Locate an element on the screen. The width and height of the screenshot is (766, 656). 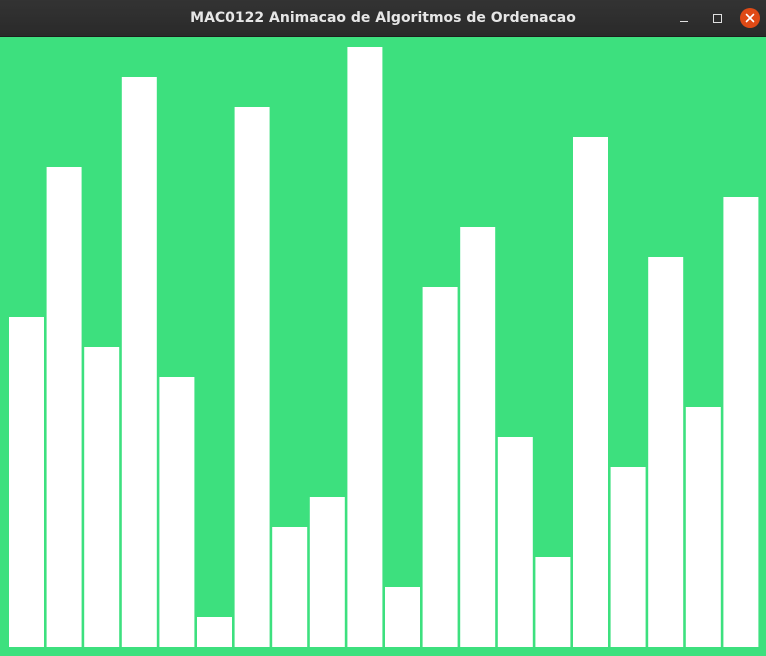
minimize-icon is located at coordinates (684, 21).